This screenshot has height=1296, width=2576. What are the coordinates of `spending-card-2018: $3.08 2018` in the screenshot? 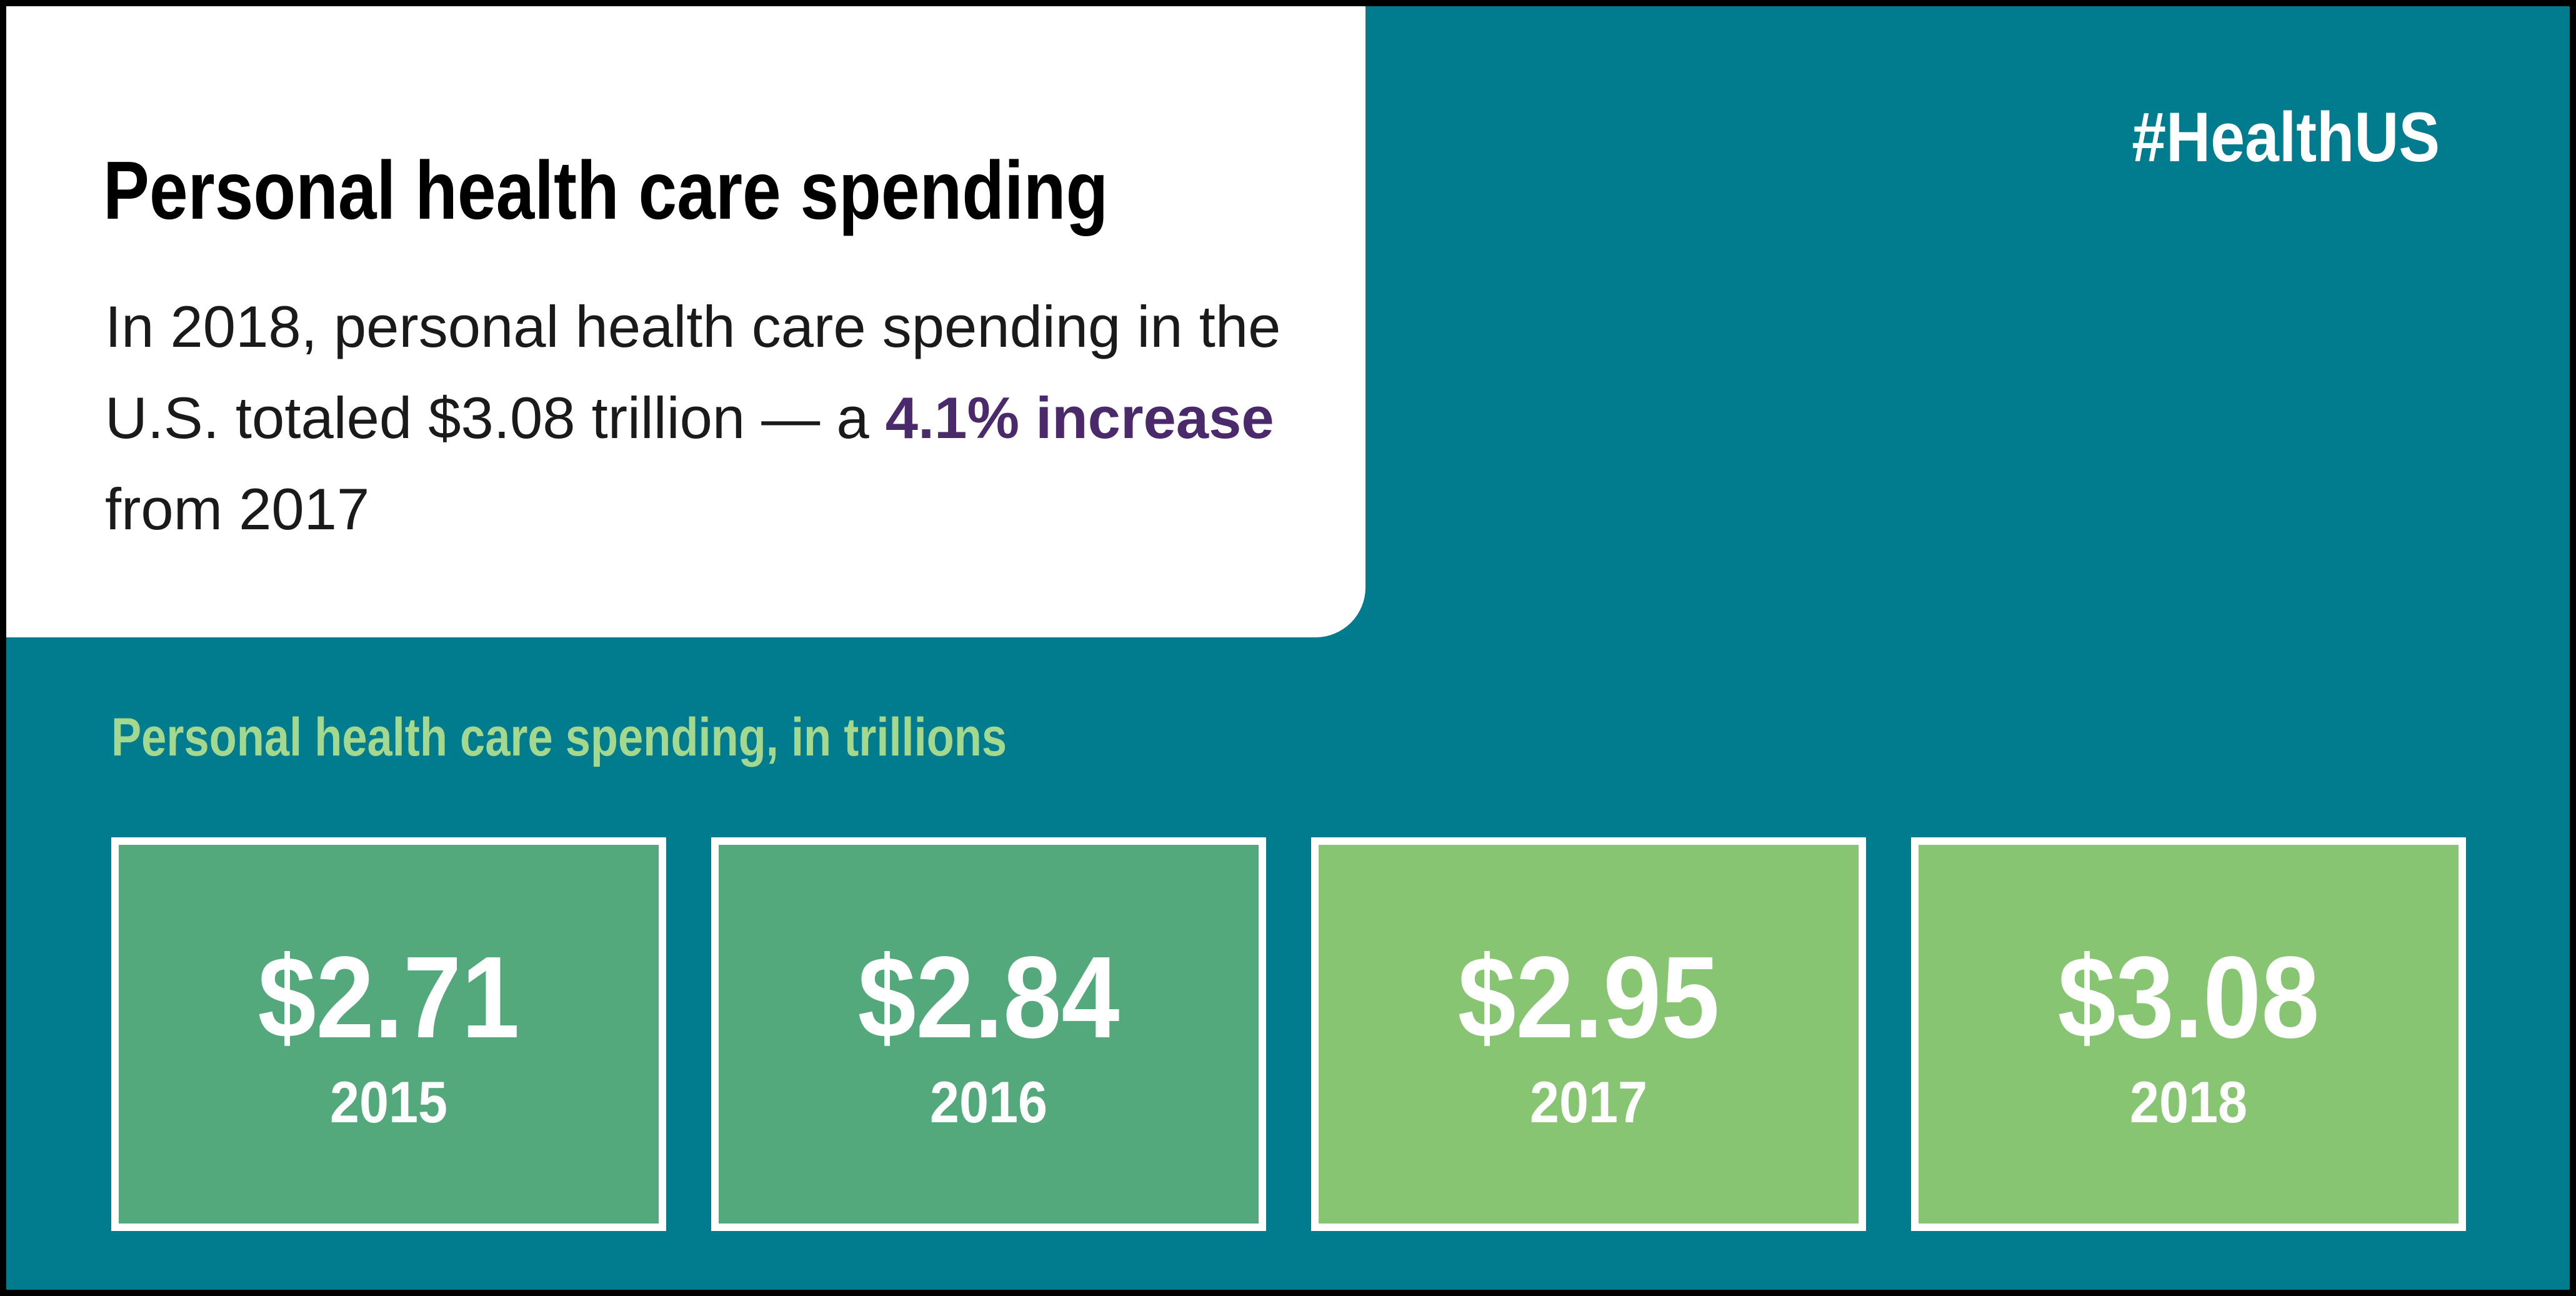 It's located at (2188, 1034).